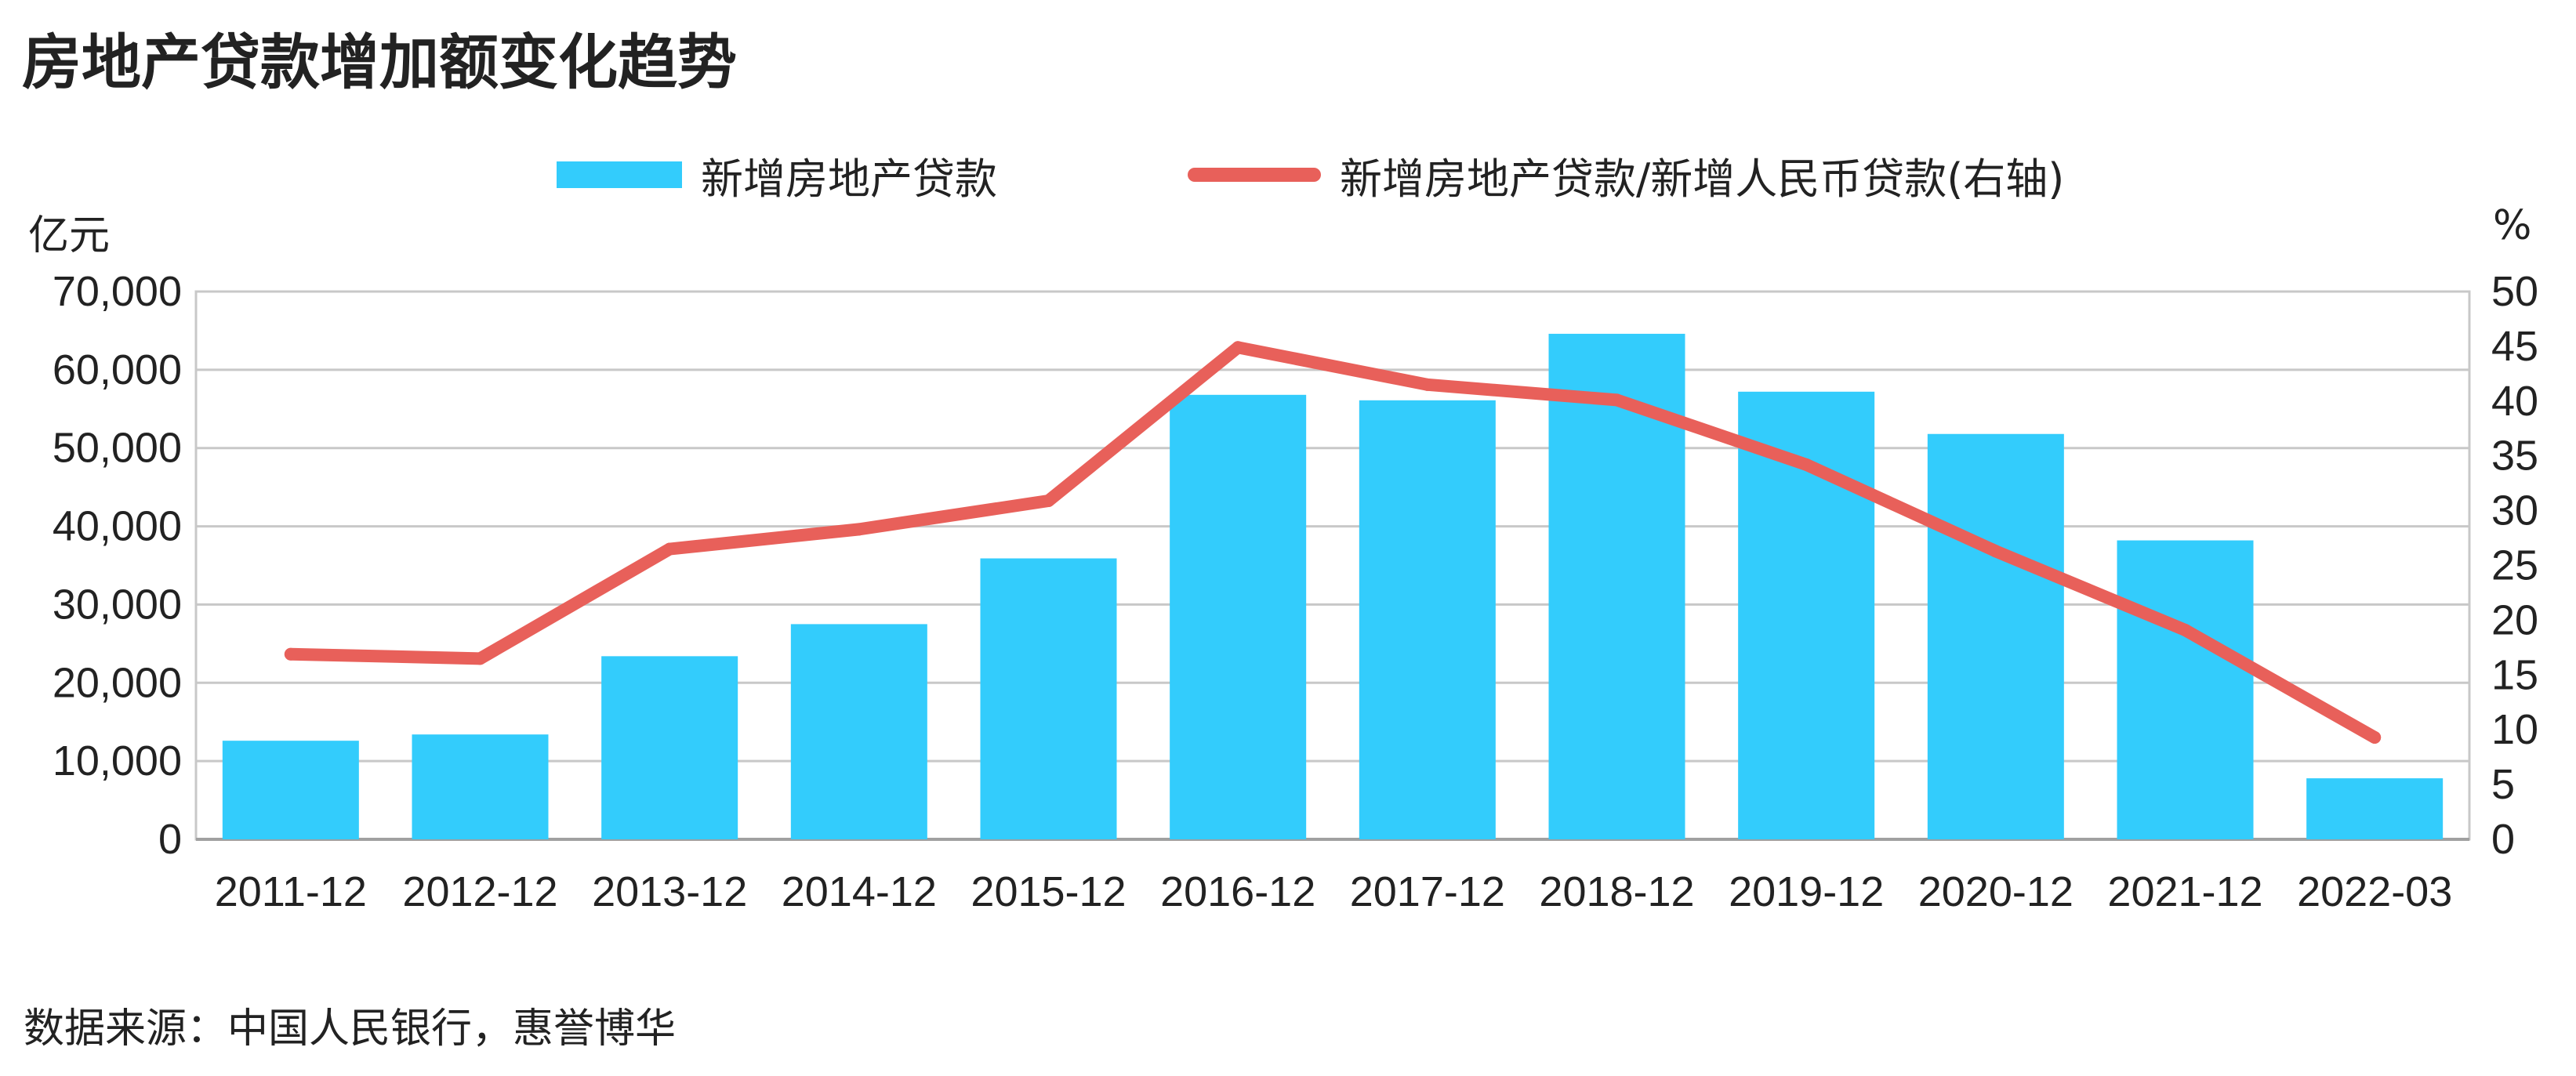 The width and height of the screenshot is (2576, 1076). Describe the element at coordinates (1703, 179) in the screenshot. I see `legend-label-line: 新增房地产贷款/新增人民币贷款(右轴)` at that location.